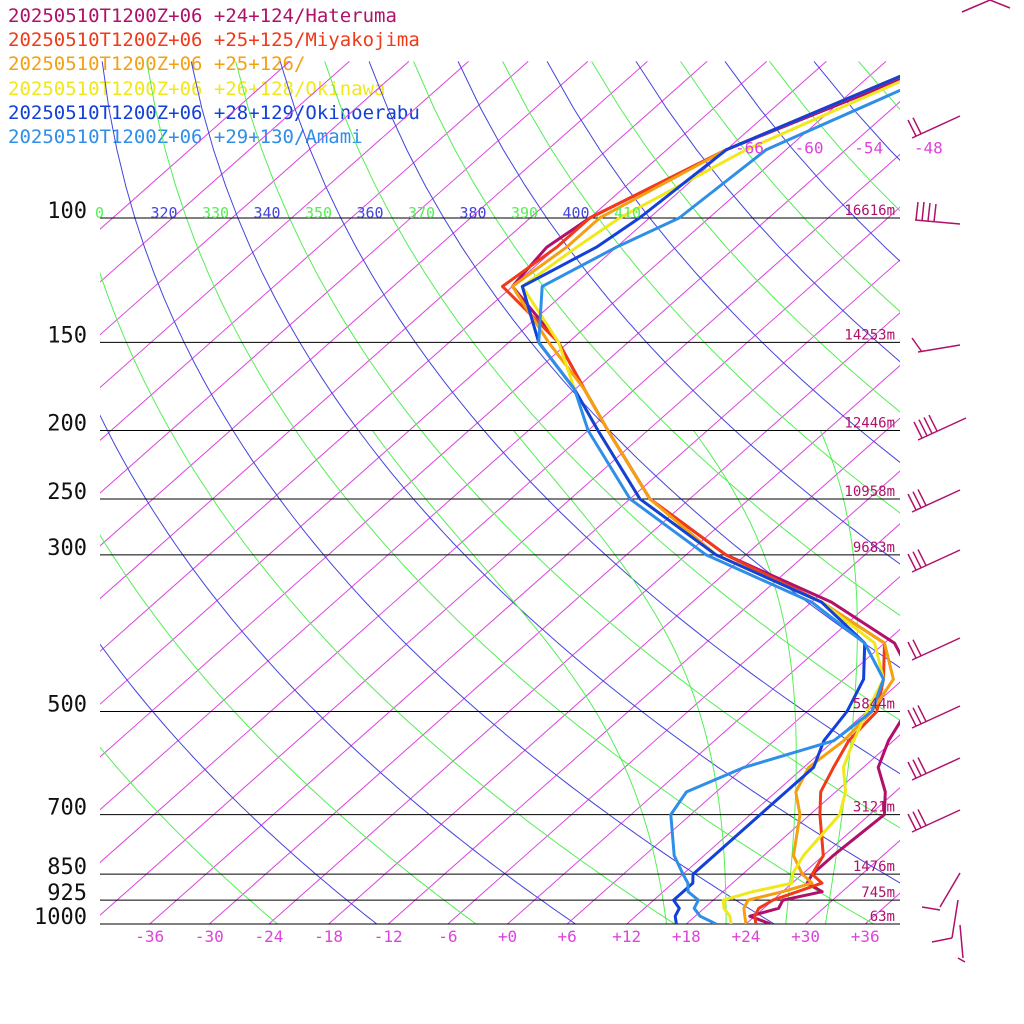  What do you see at coordinates (185, 137) in the screenshot?
I see `legend-entry-amami: 20250510T1200Z+06 +29+130/Amami` at bounding box center [185, 137].